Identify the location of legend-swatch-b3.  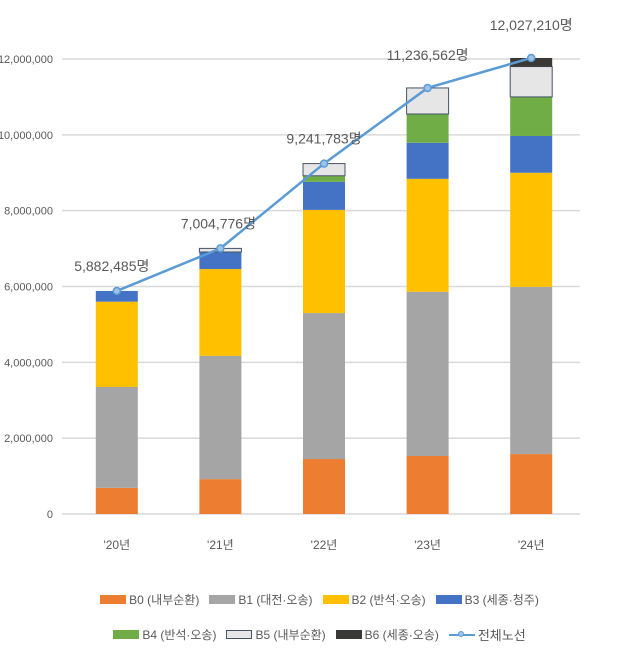
(448, 599).